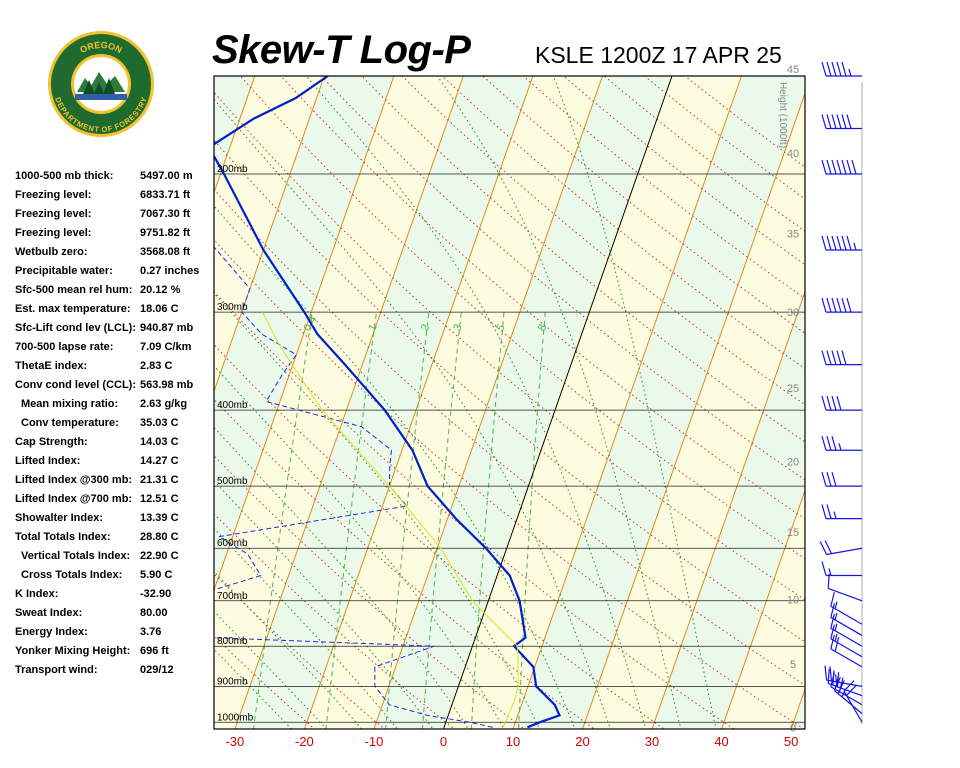  Describe the element at coordinates (500, 327) in the screenshot. I see `mixing-ratio-label: 5` at that location.